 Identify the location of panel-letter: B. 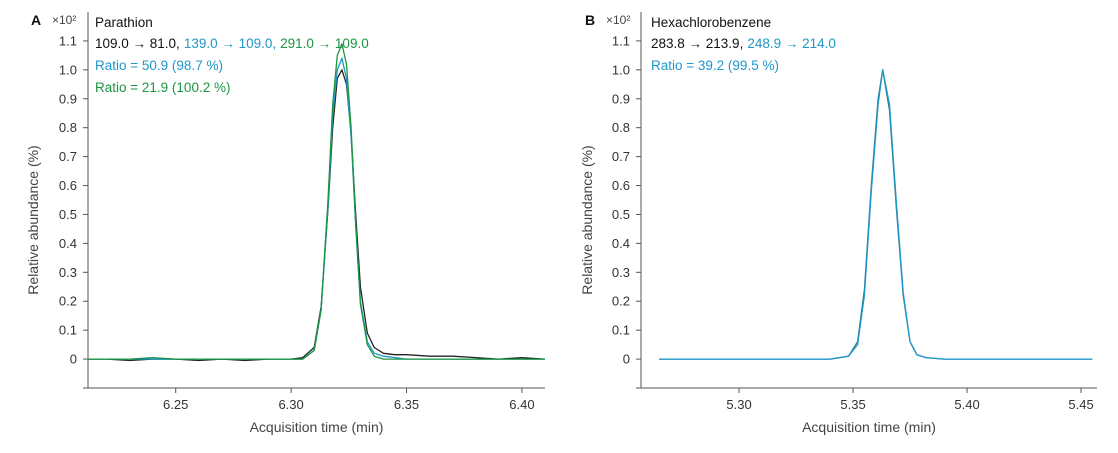
(590, 20).